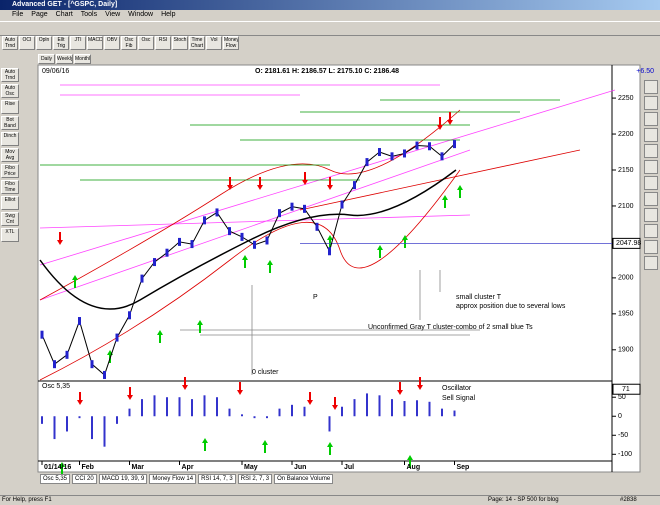 This screenshot has width=660, height=505. What do you see at coordinates (197, 43) in the screenshot?
I see `tool-button: Time Chart` at bounding box center [197, 43].